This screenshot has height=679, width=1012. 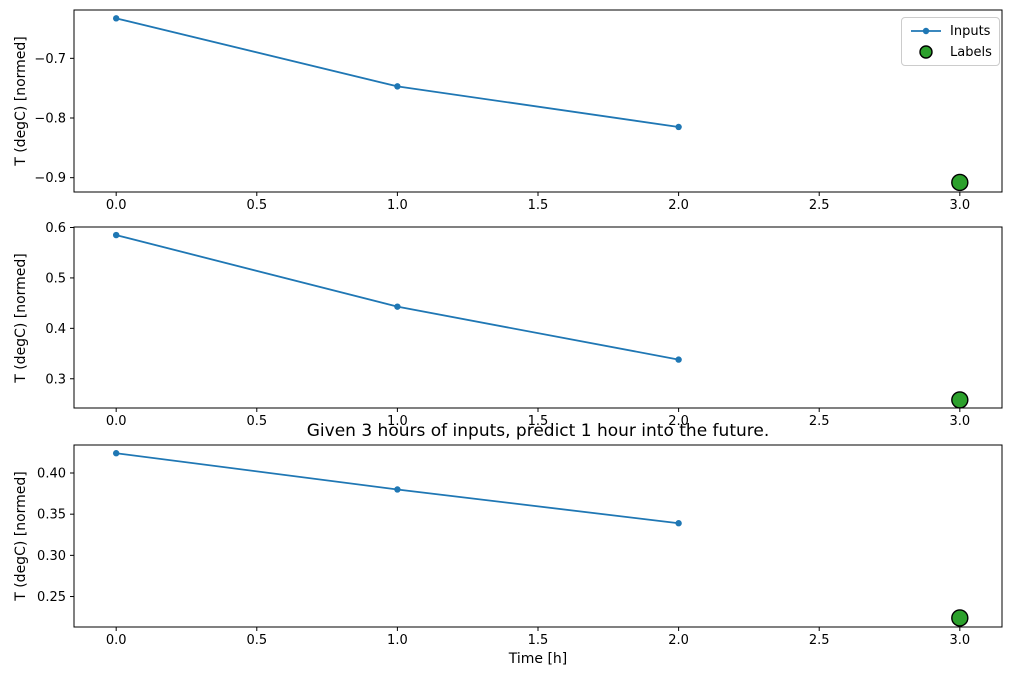 I want to click on legend-inputs-dot, so click(x=926, y=31).